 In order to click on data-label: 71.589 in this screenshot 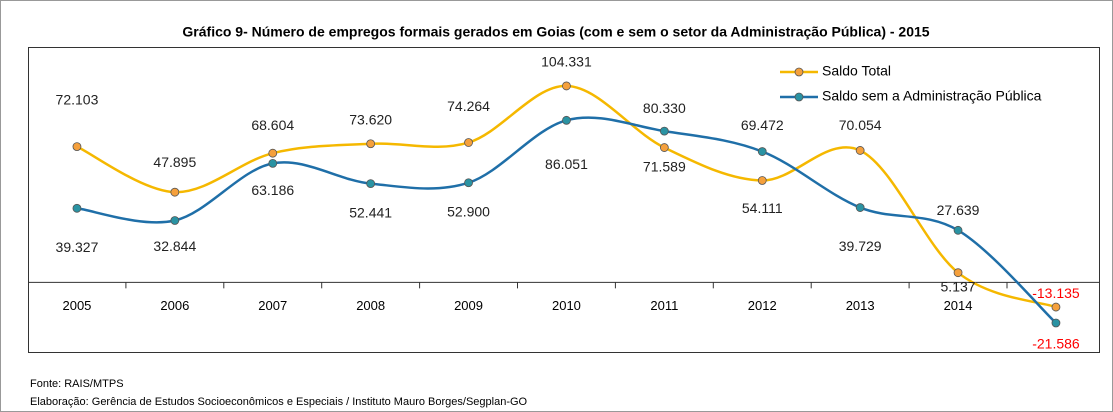, I will do `click(664, 166)`.